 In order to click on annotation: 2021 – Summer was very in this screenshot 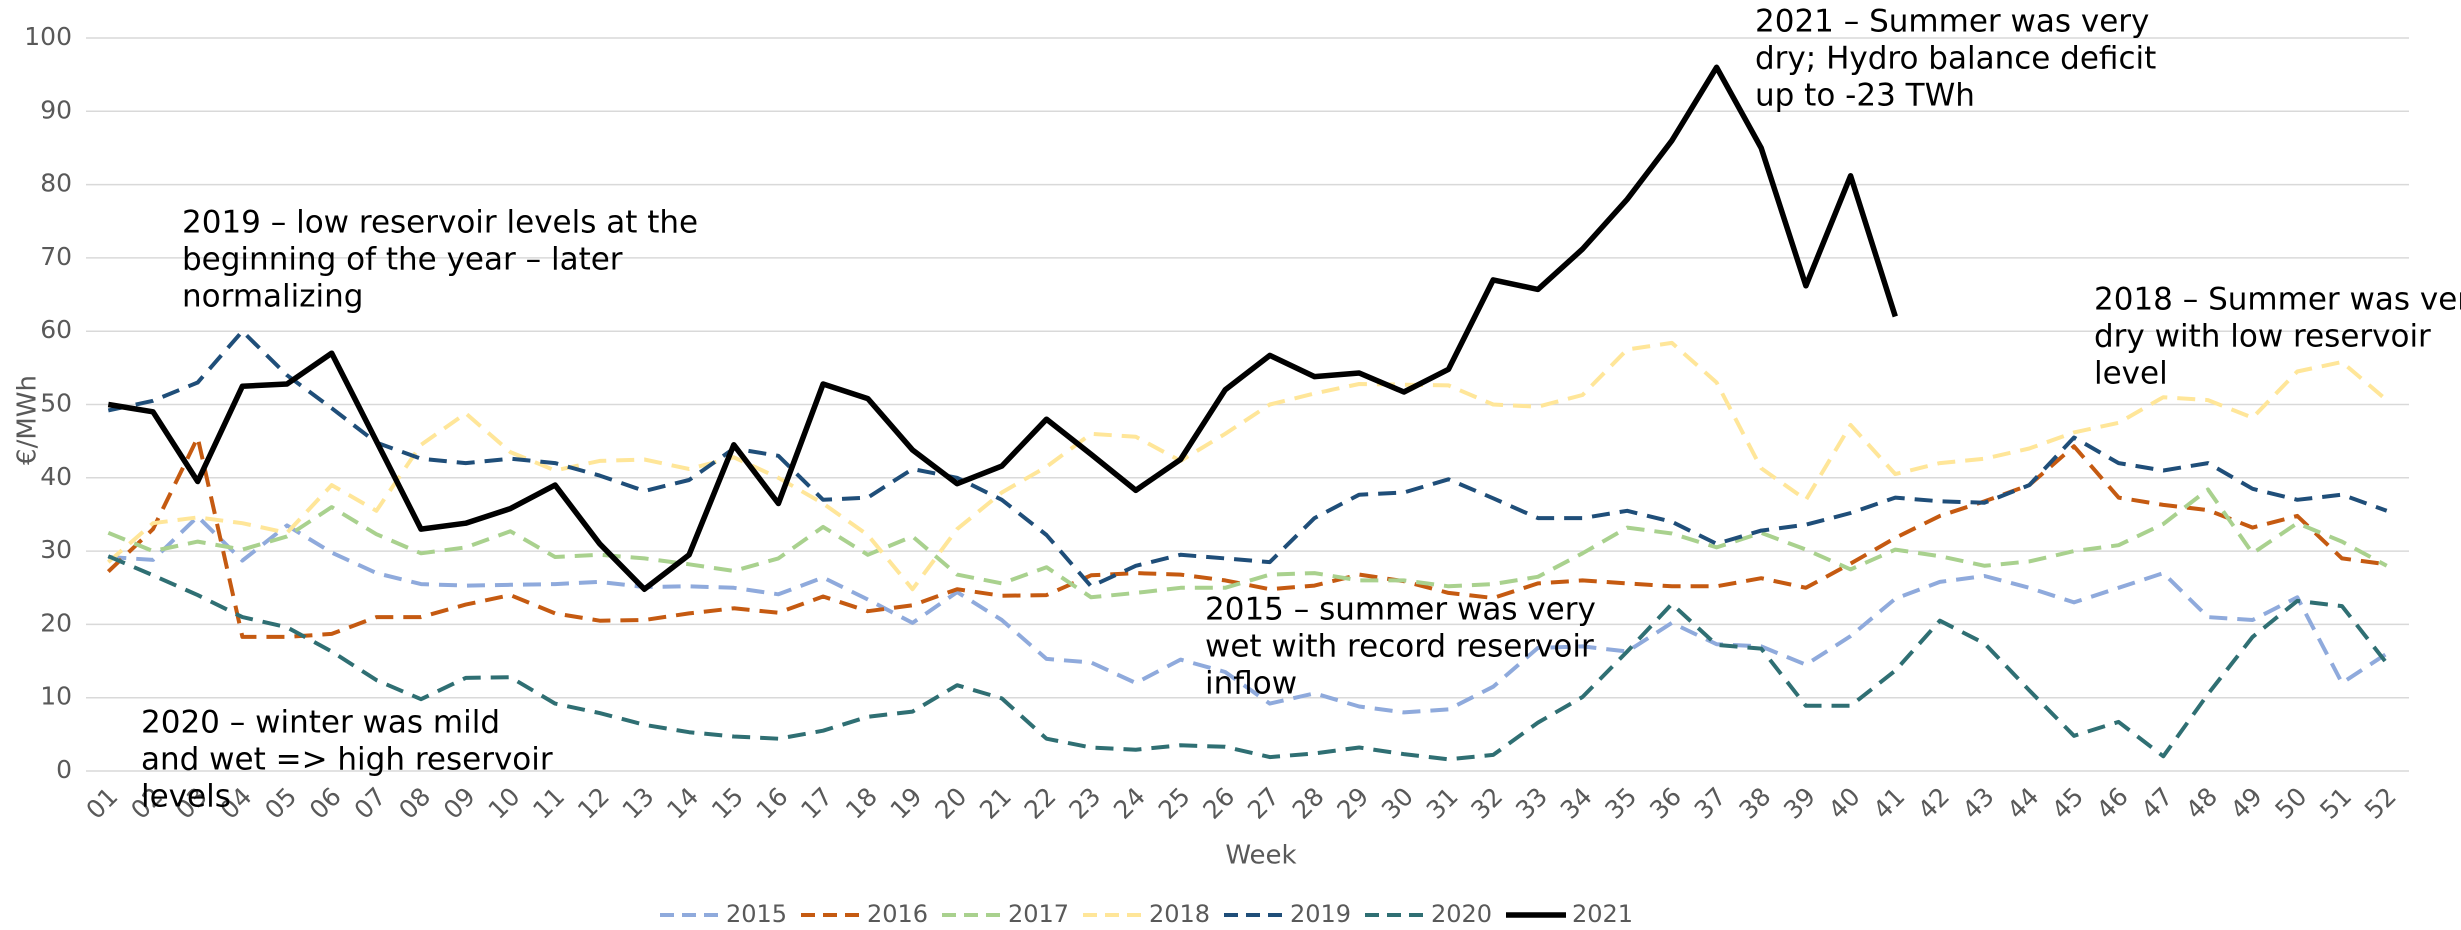, I will do `click(1952, 22)`.